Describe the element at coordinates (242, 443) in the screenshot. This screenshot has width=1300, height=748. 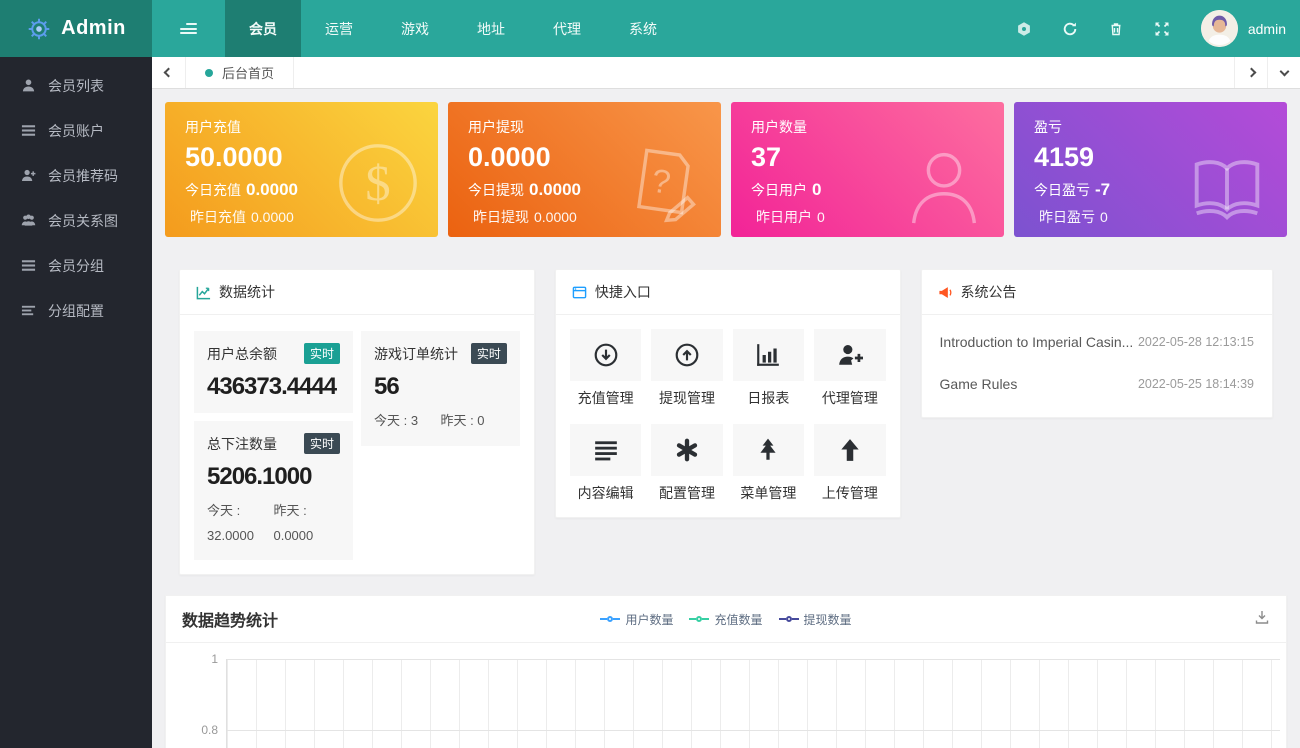
I see `stat-label: 总下注数量` at that location.